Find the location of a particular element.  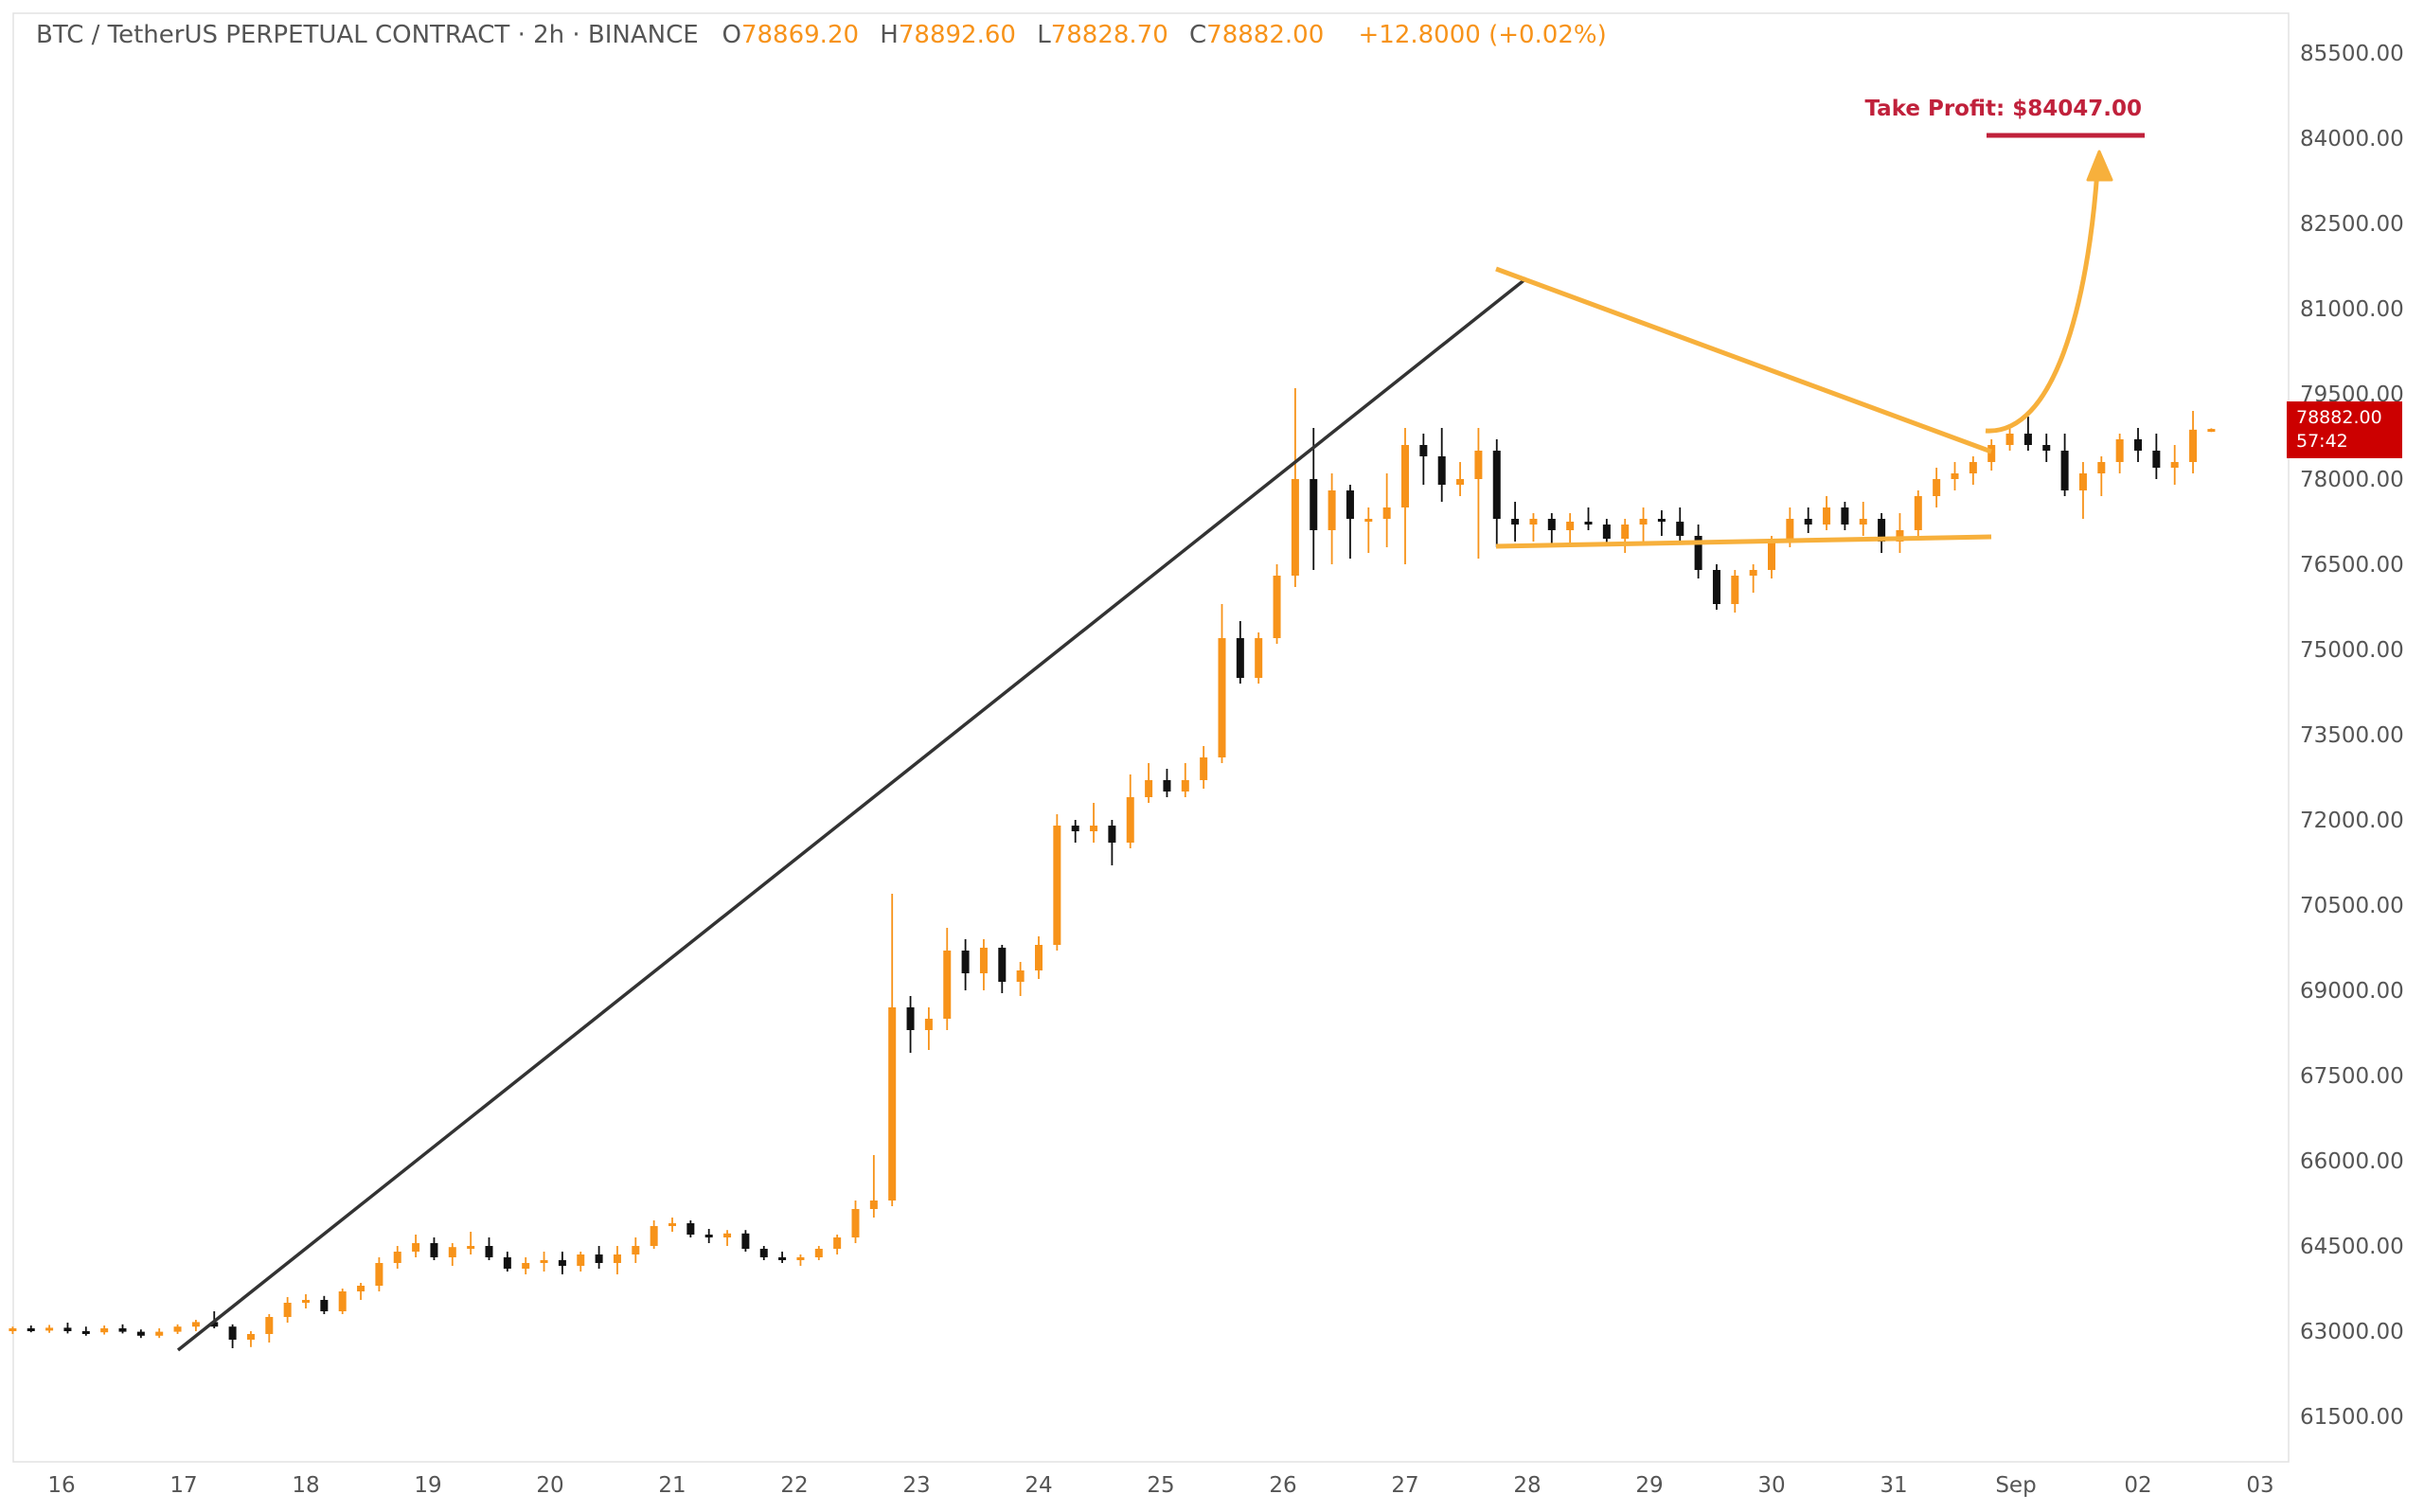

y-tick-label: 63000.00 is located at coordinates (2352, 1332).